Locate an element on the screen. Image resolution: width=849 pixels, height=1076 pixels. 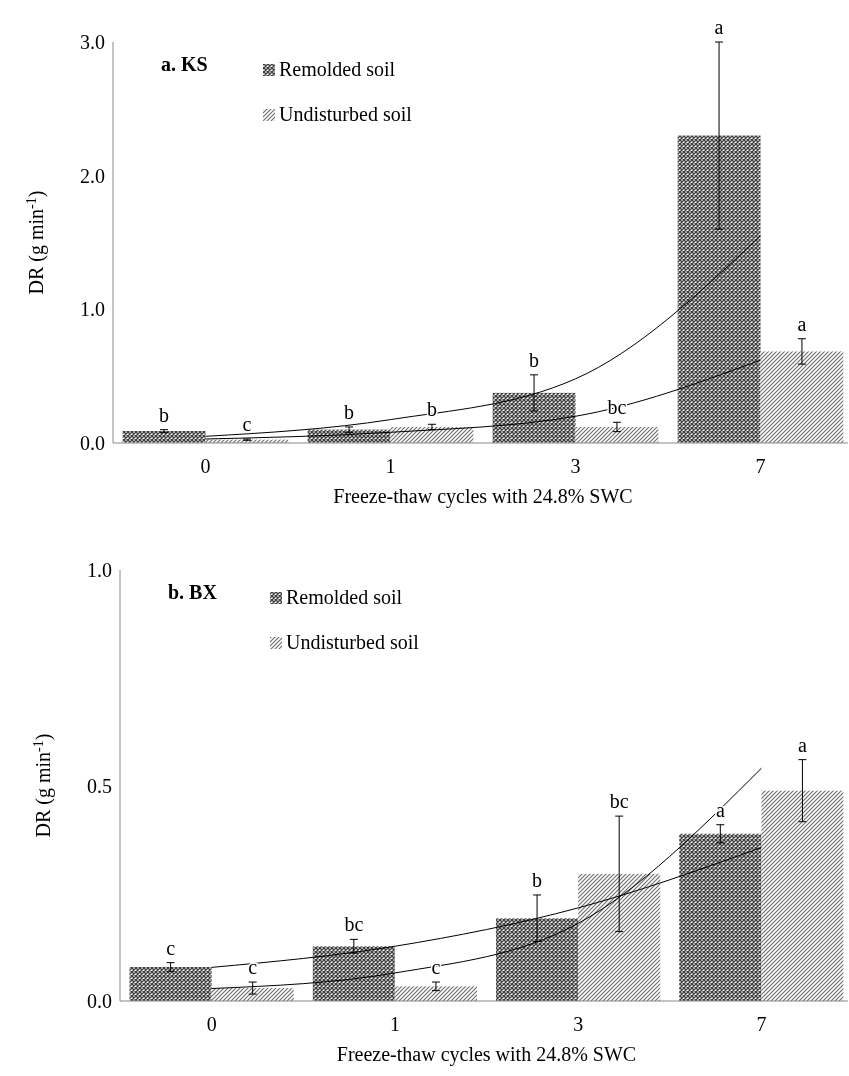
text: b. BX is located at coordinates (193, 592).